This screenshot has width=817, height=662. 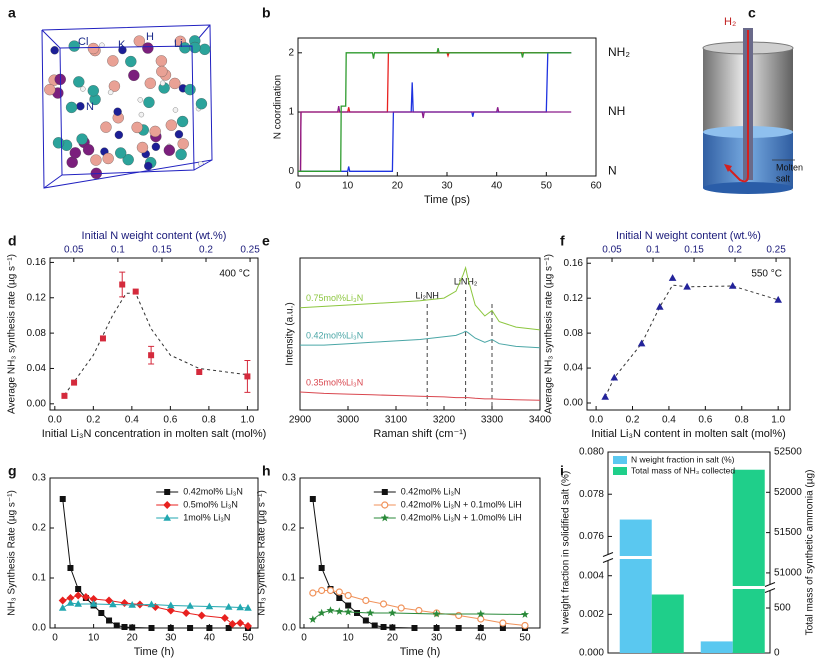 What do you see at coordinates (728, 168) in the screenshot?
I see `arrow-head` at bounding box center [728, 168].